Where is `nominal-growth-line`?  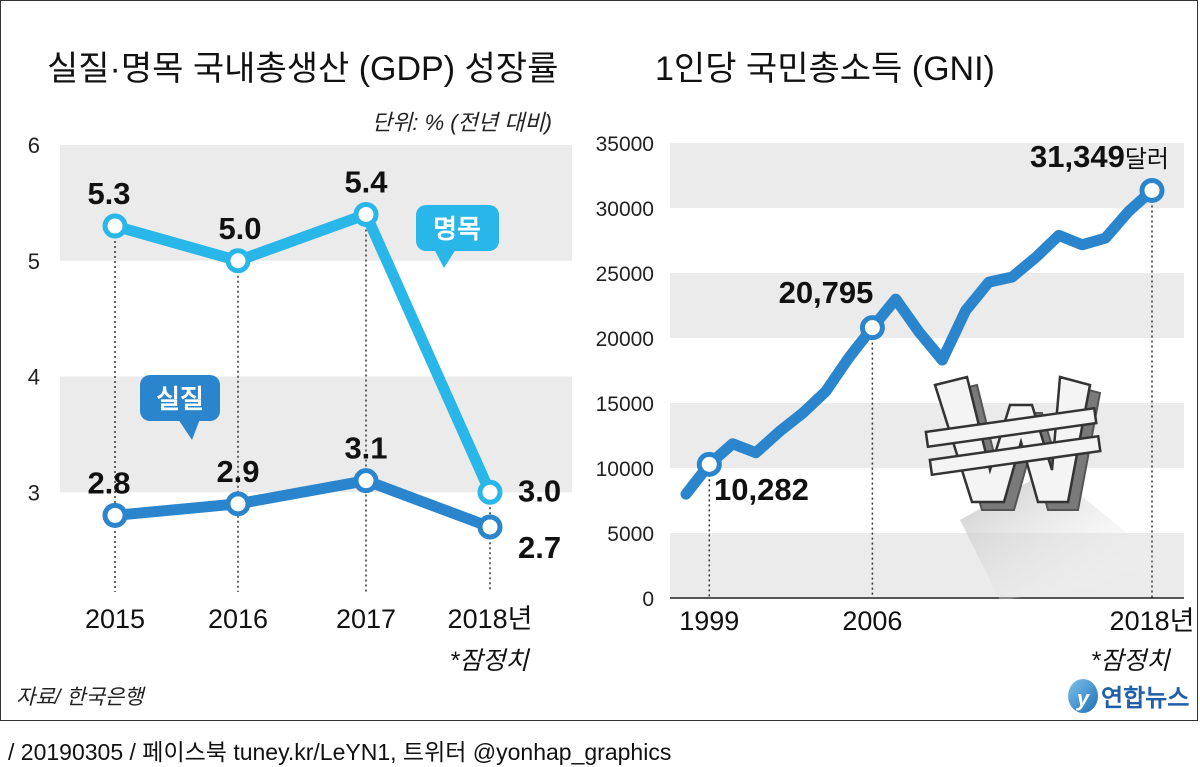
nominal-growth-line is located at coordinates (302, 353).